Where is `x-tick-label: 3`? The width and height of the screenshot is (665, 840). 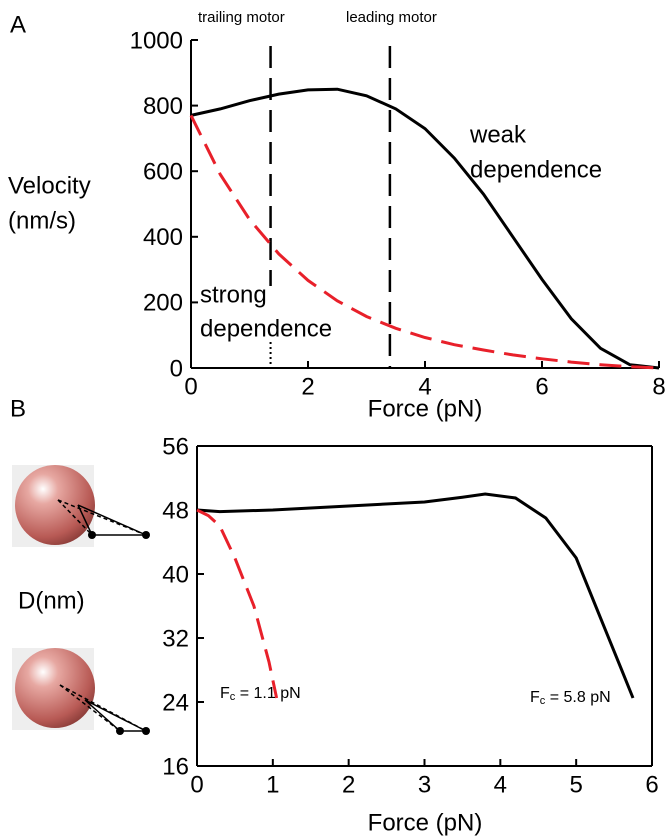 x-tick-label: 3 is located at coordinates (424, 784).